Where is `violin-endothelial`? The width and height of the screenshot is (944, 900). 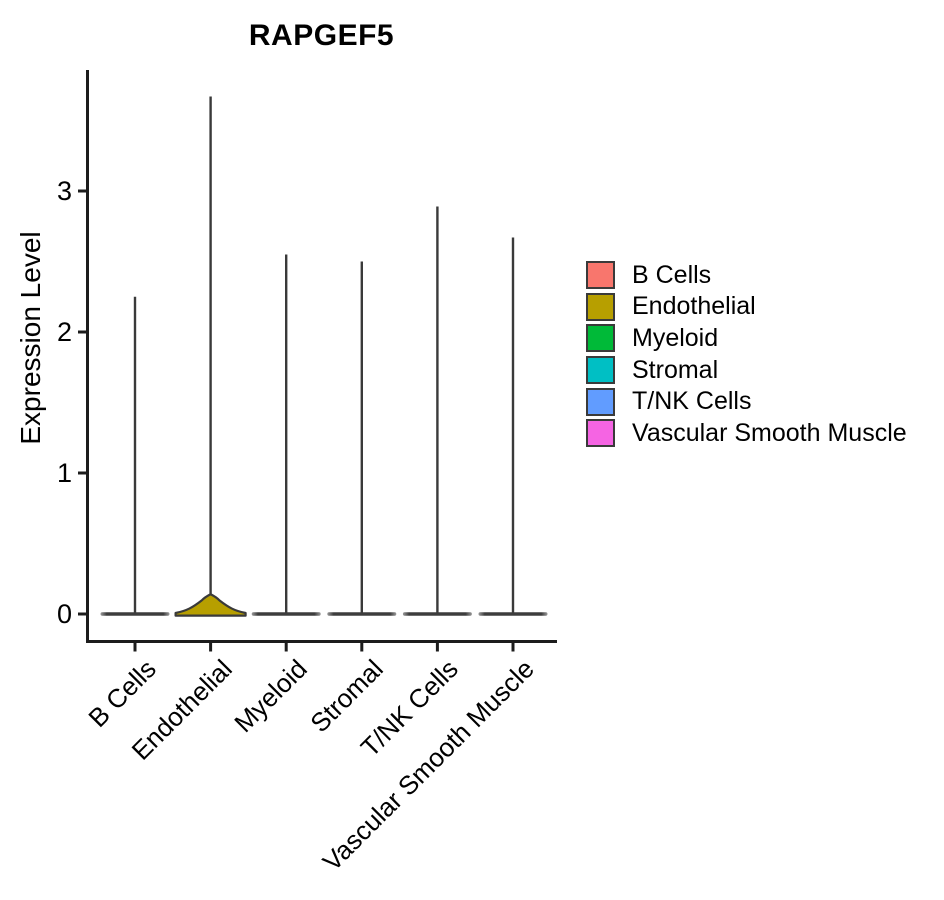
violin-endothelial is located at coordinates (210, 356).